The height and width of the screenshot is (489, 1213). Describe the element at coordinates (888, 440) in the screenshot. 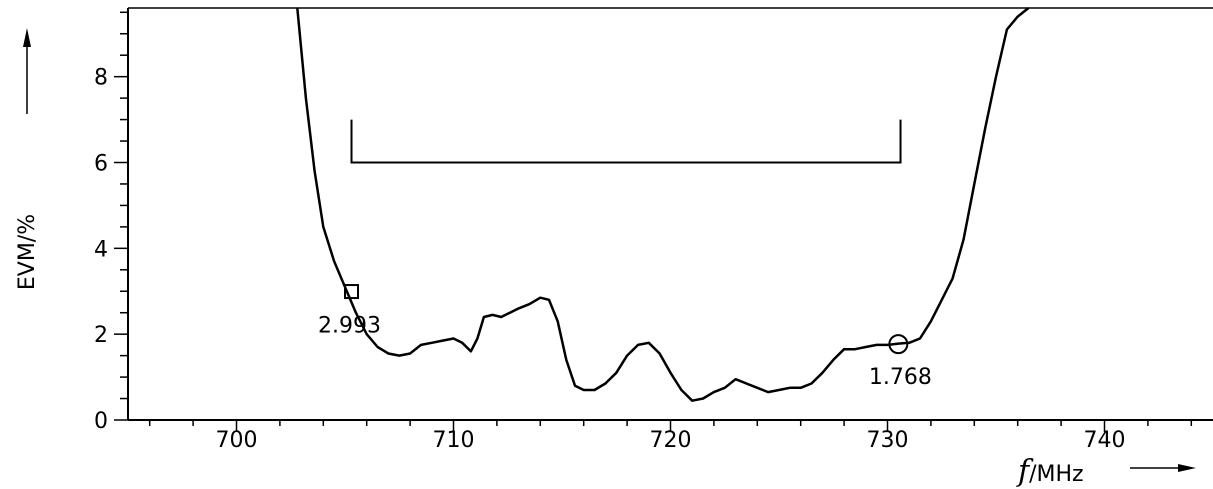

I see `x-tick-label: 730` at that location.